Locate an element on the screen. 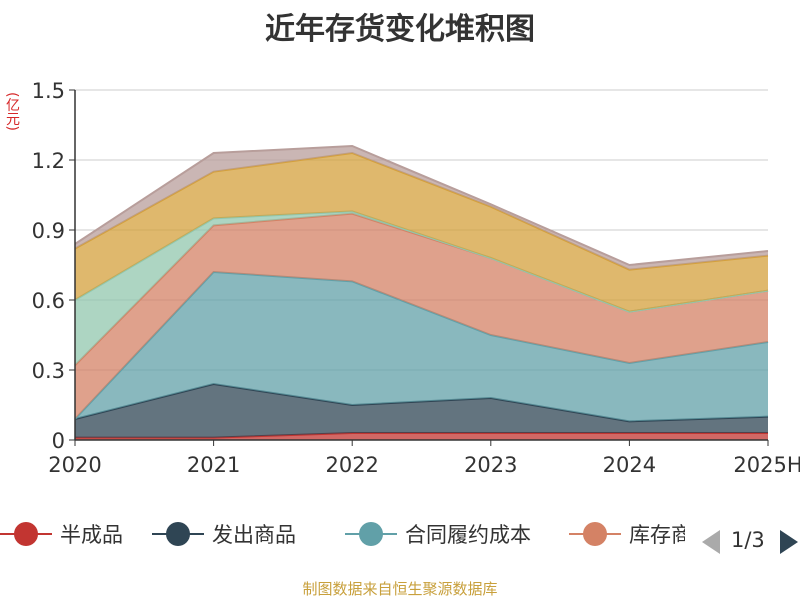 This screenshot has height=600, width=800. legend-label: 半成品 is located at coordinates (91, 535).